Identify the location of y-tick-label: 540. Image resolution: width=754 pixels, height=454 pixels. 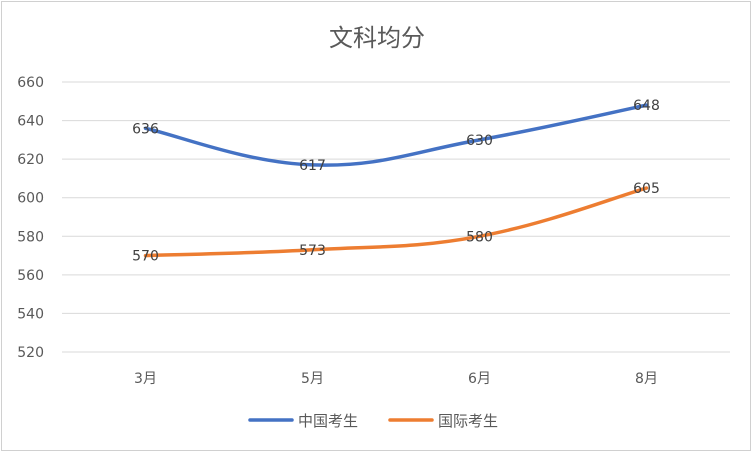
(30, 314).